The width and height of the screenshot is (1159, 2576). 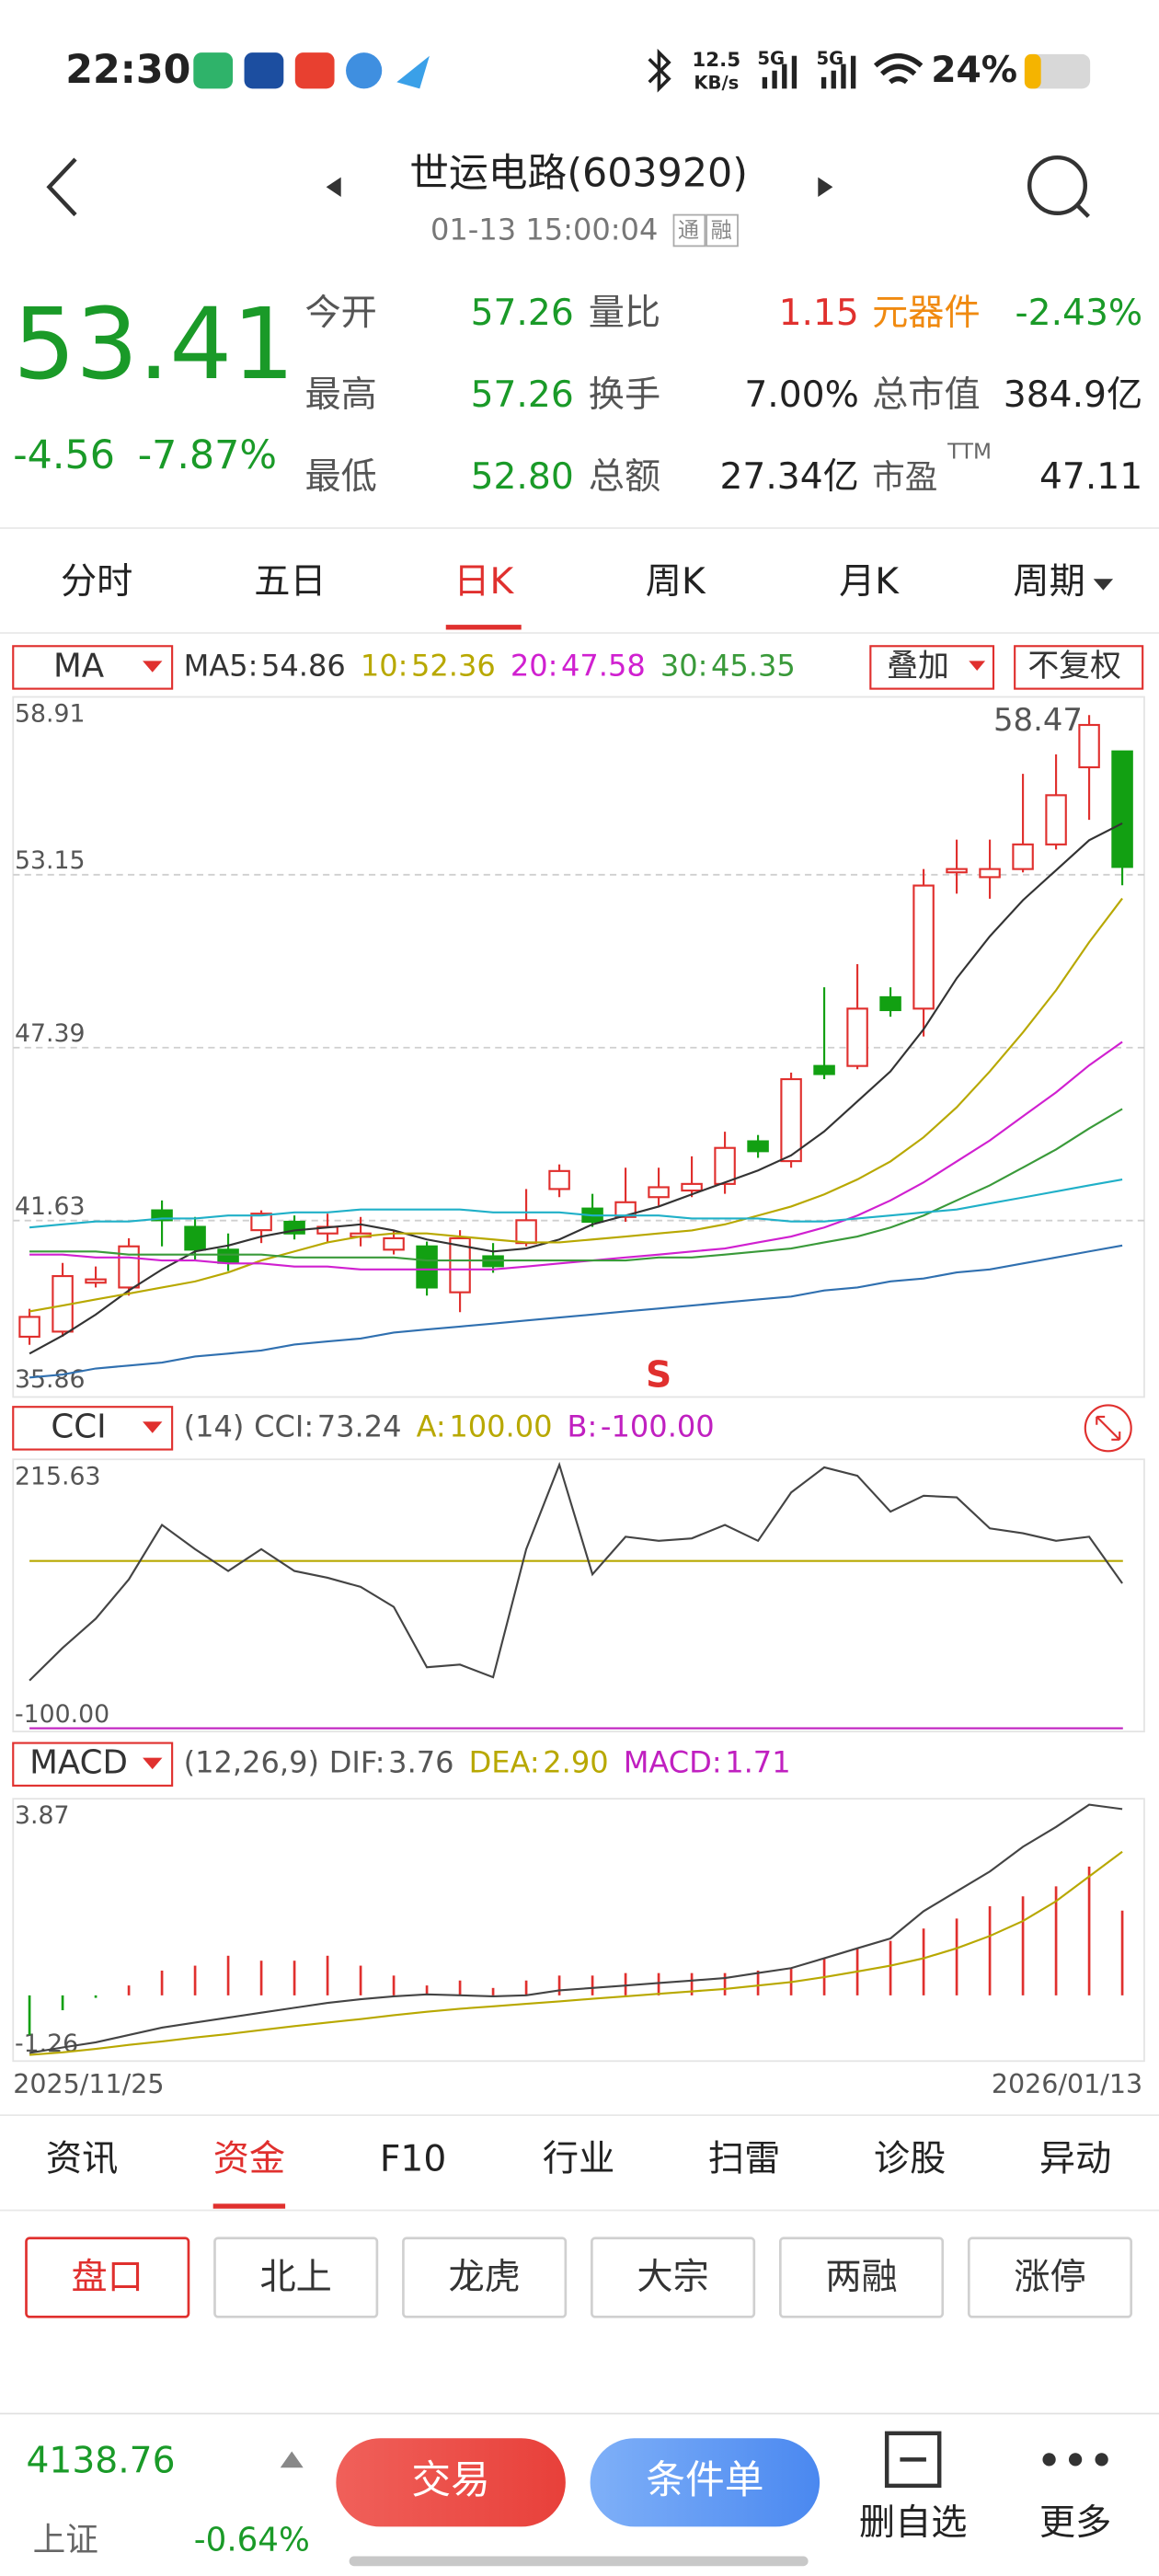 I want to click on tab: 周K, so click(x=676, y=582).